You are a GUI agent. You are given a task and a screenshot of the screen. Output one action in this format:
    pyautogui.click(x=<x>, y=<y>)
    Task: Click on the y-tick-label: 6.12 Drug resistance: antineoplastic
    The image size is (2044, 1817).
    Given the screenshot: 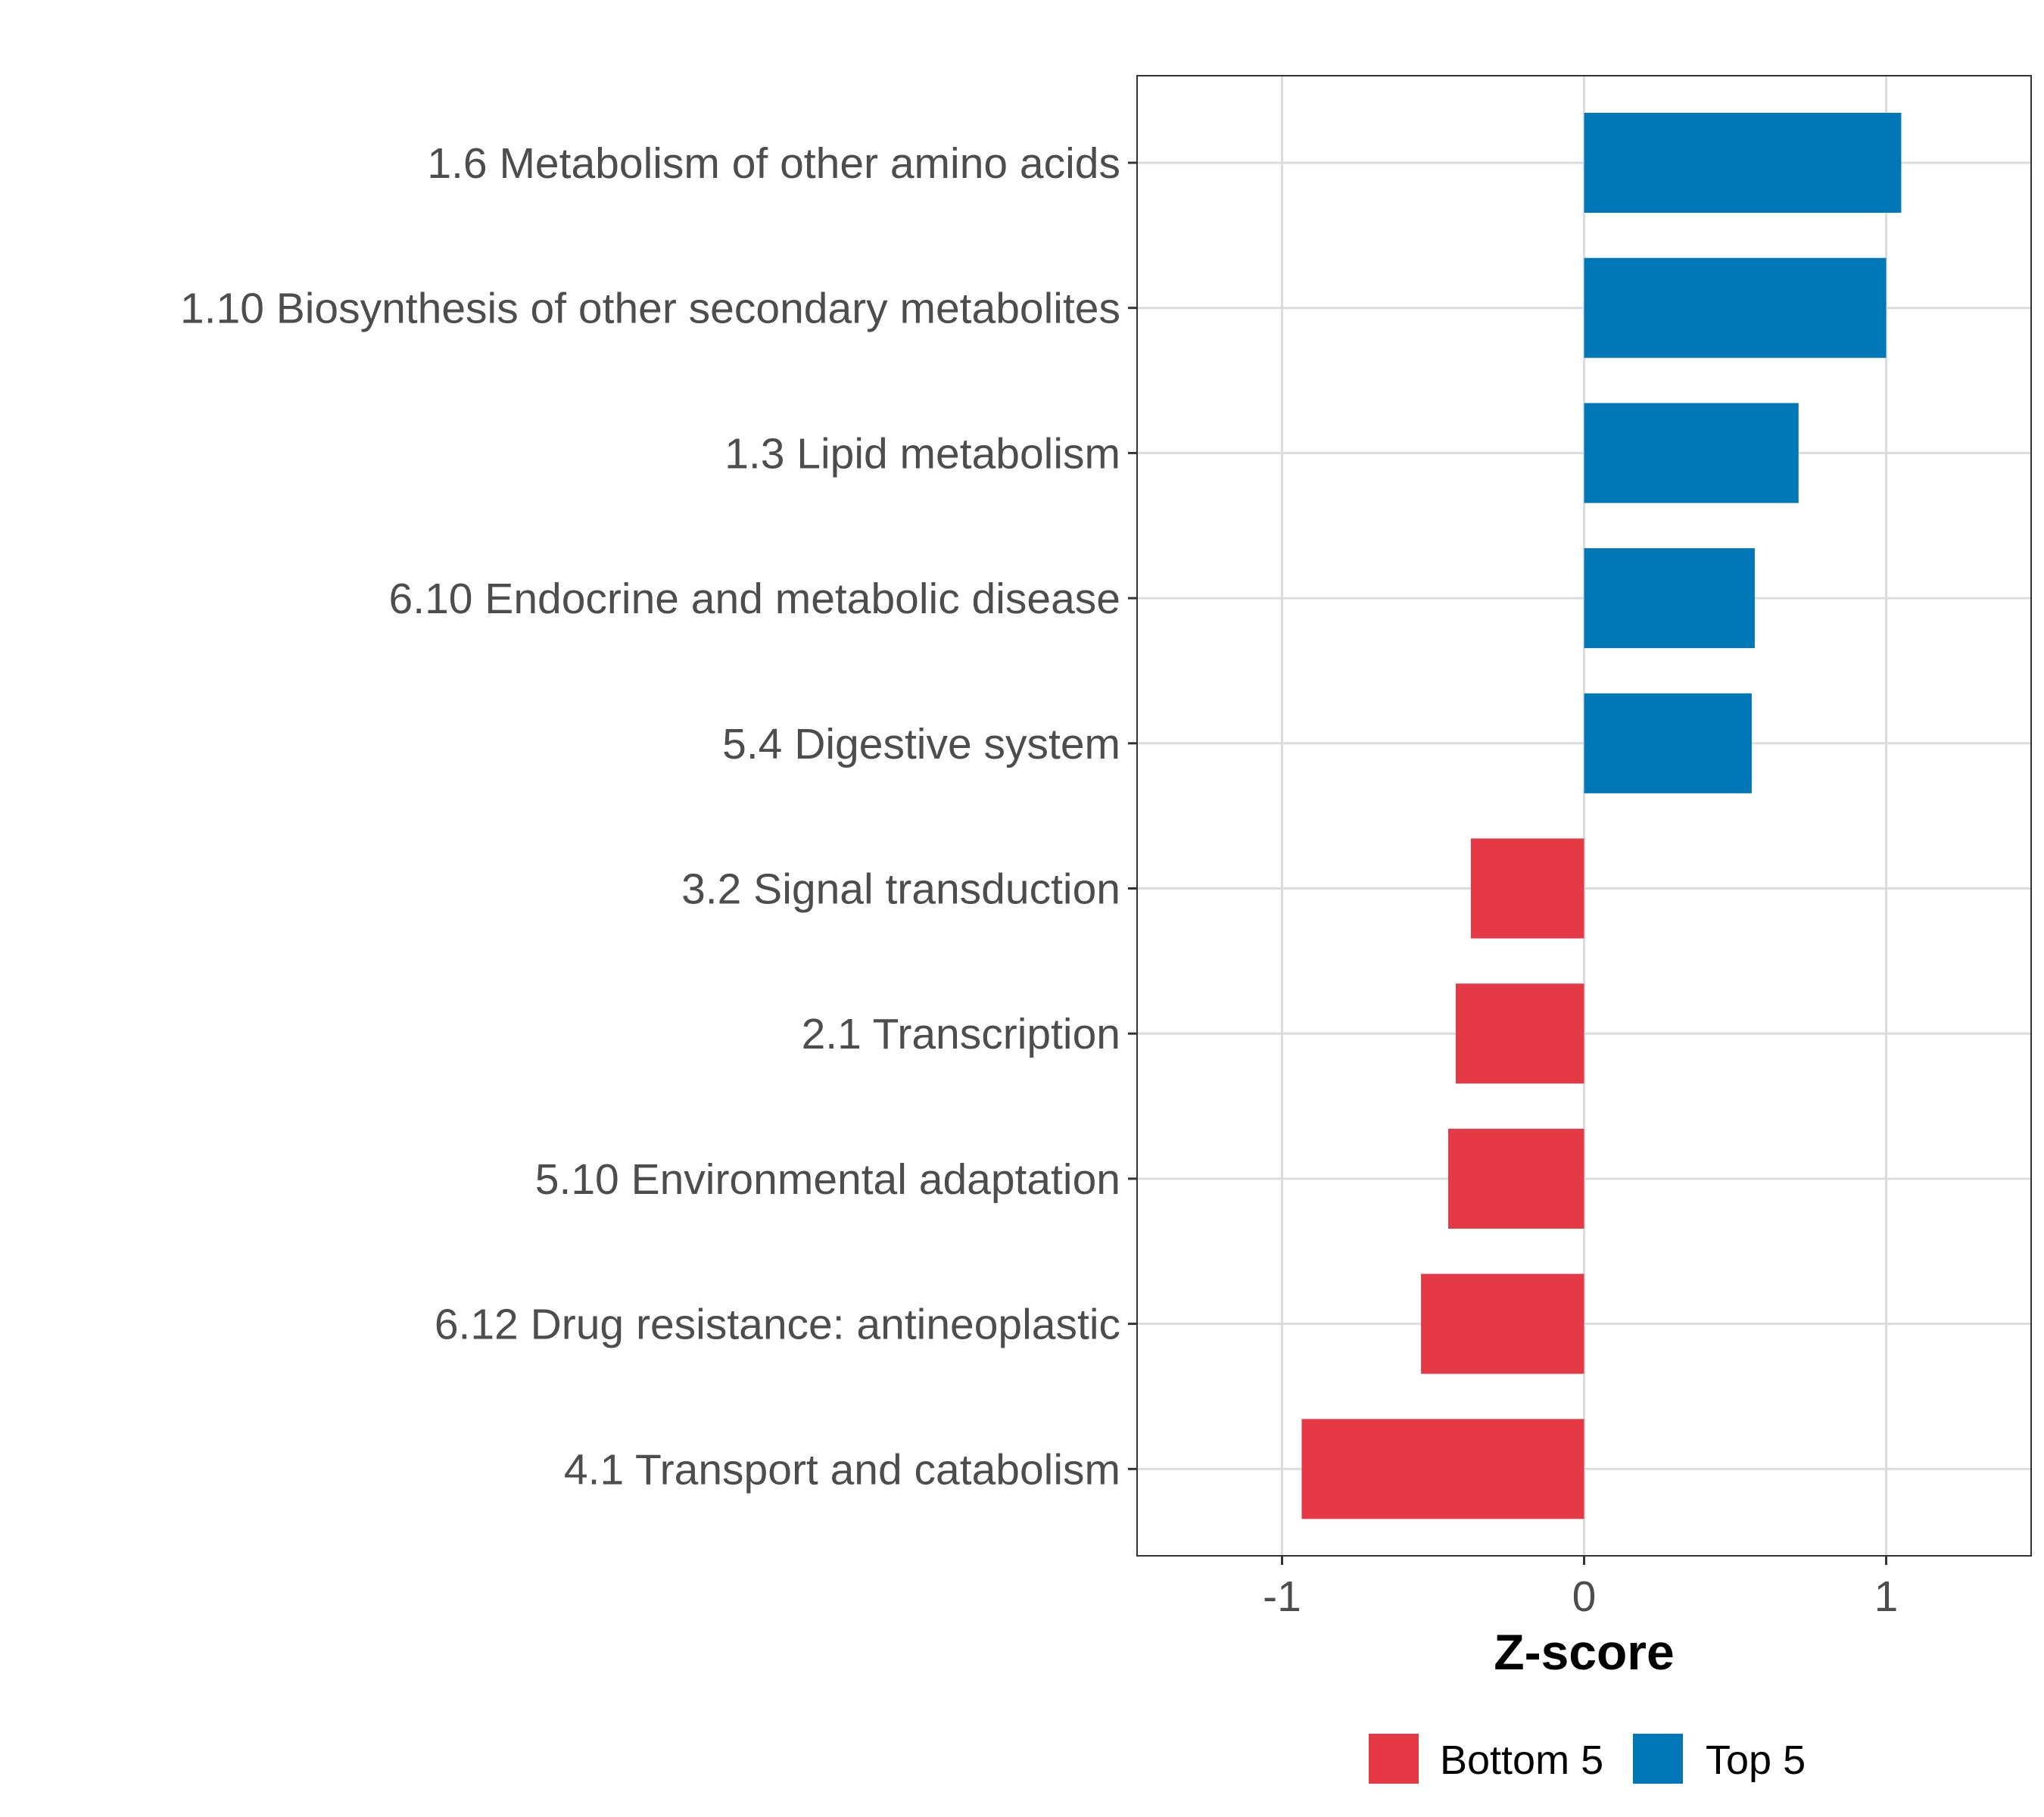 What is the action you would take?
    pyautogui.click(x=777, y=1325)
    